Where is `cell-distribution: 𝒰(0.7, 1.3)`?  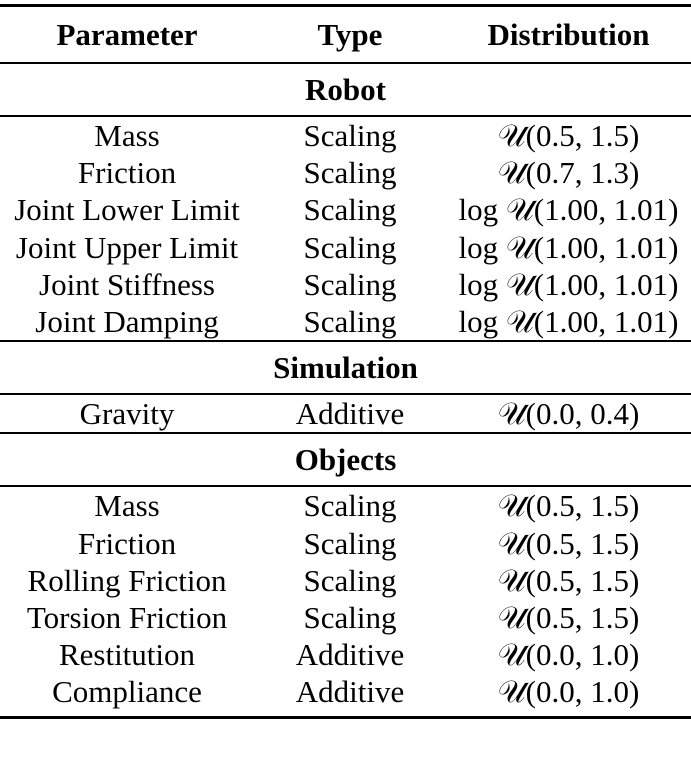 cell-distribution: 𝒰(0.7, 1.3) is located at coordinates (568, 173).